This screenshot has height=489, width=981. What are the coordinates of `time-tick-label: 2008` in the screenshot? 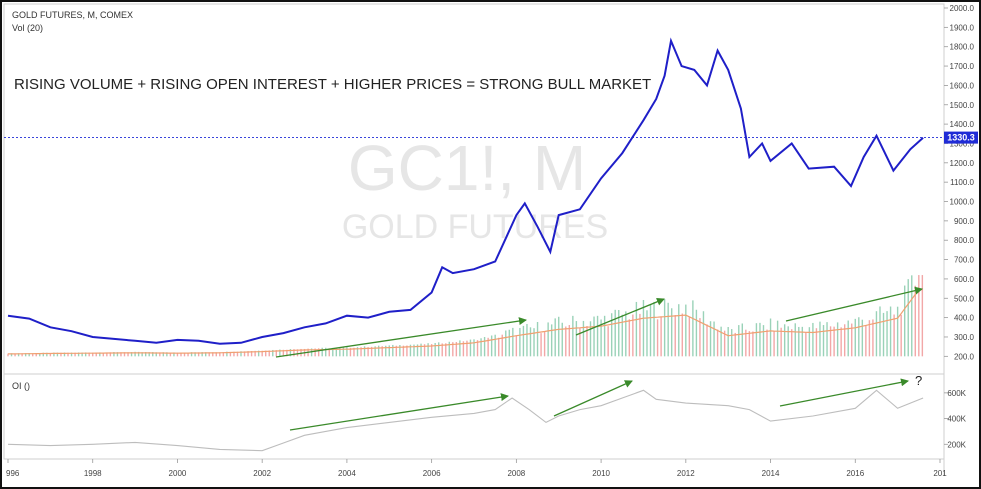 It's located at (516, 473).